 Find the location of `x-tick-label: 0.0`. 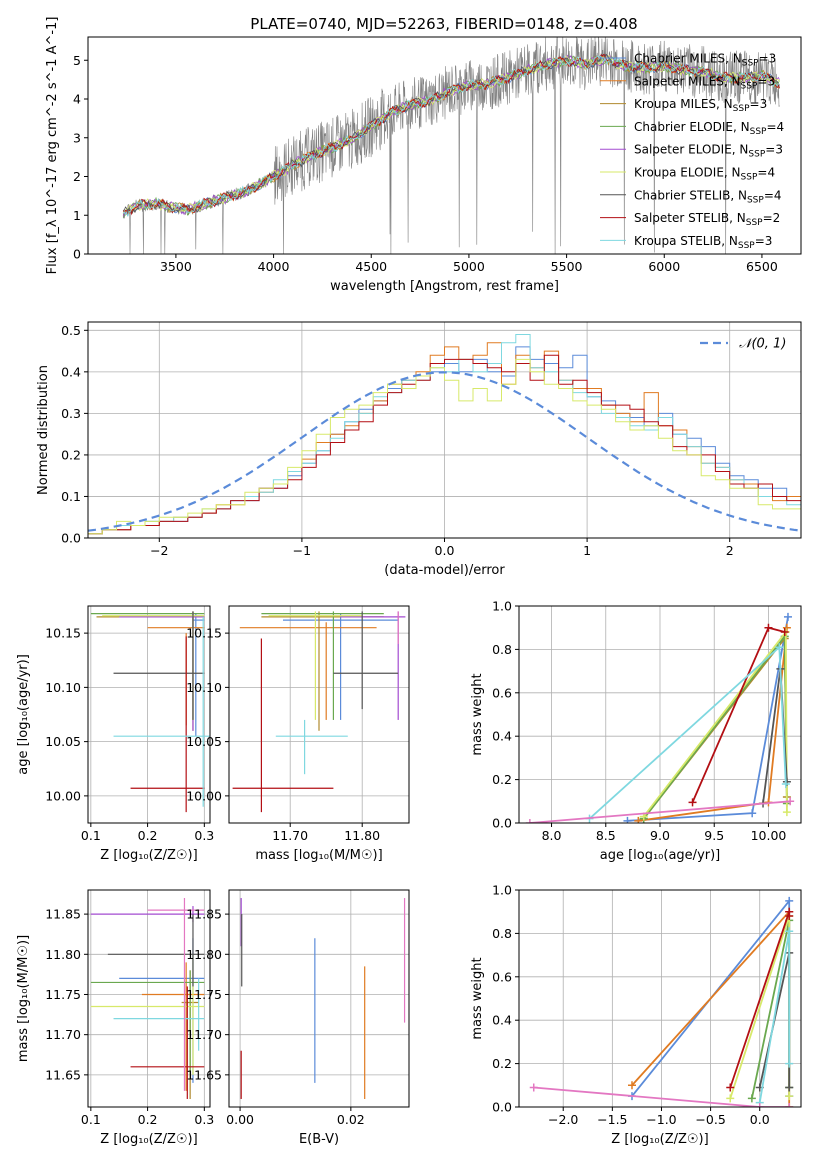

x-tick-label: 0.0 is located at coordinates (760, 1119).